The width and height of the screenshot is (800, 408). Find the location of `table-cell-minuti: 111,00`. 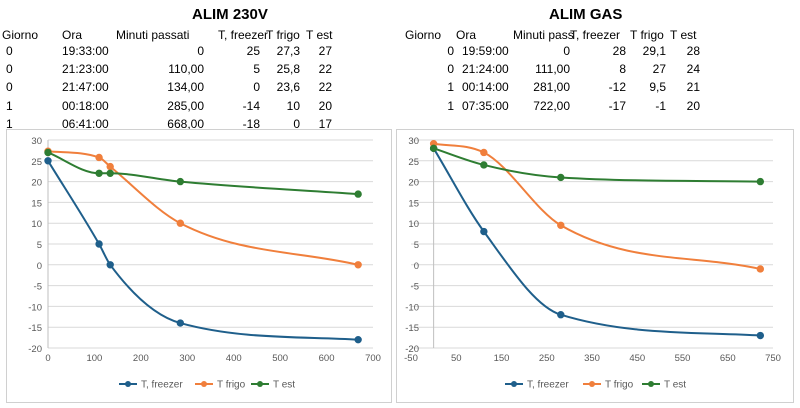

table-cell-minuti: 111,00 is located at coordinates (552, 69).